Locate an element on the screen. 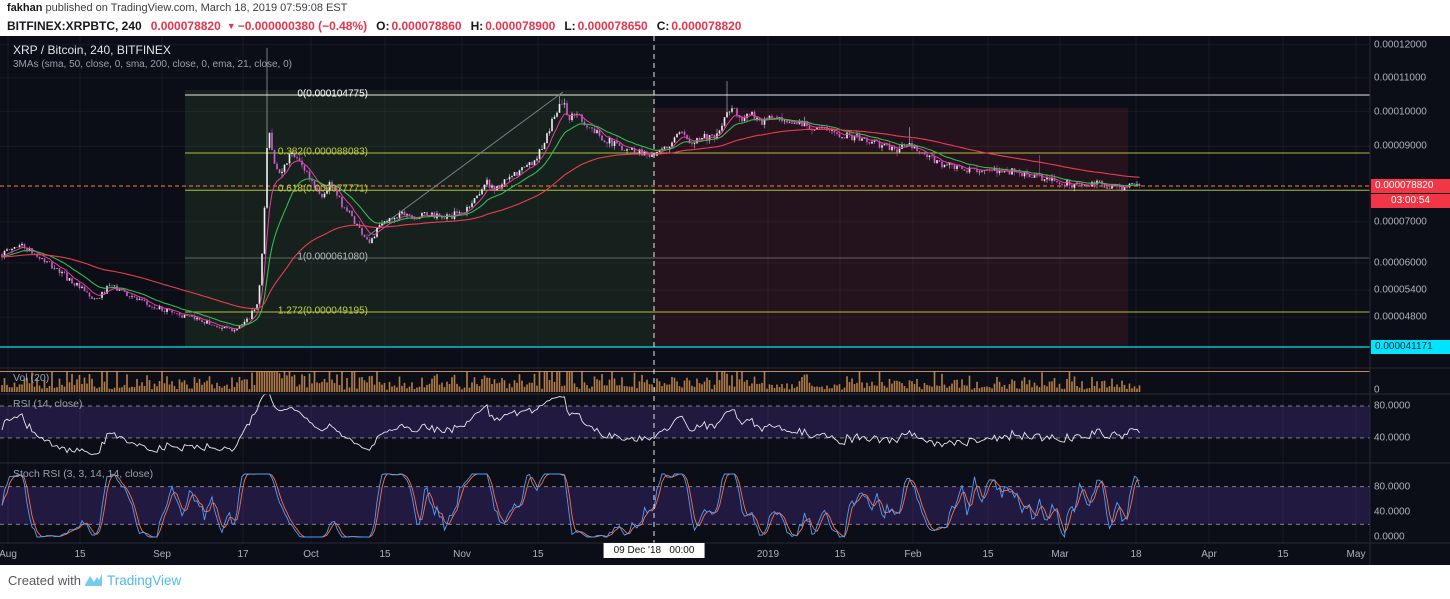 This screenshot has height=599, width=1450. price-axis-label: 0.00004800 is located at coordinates (1400, 317).